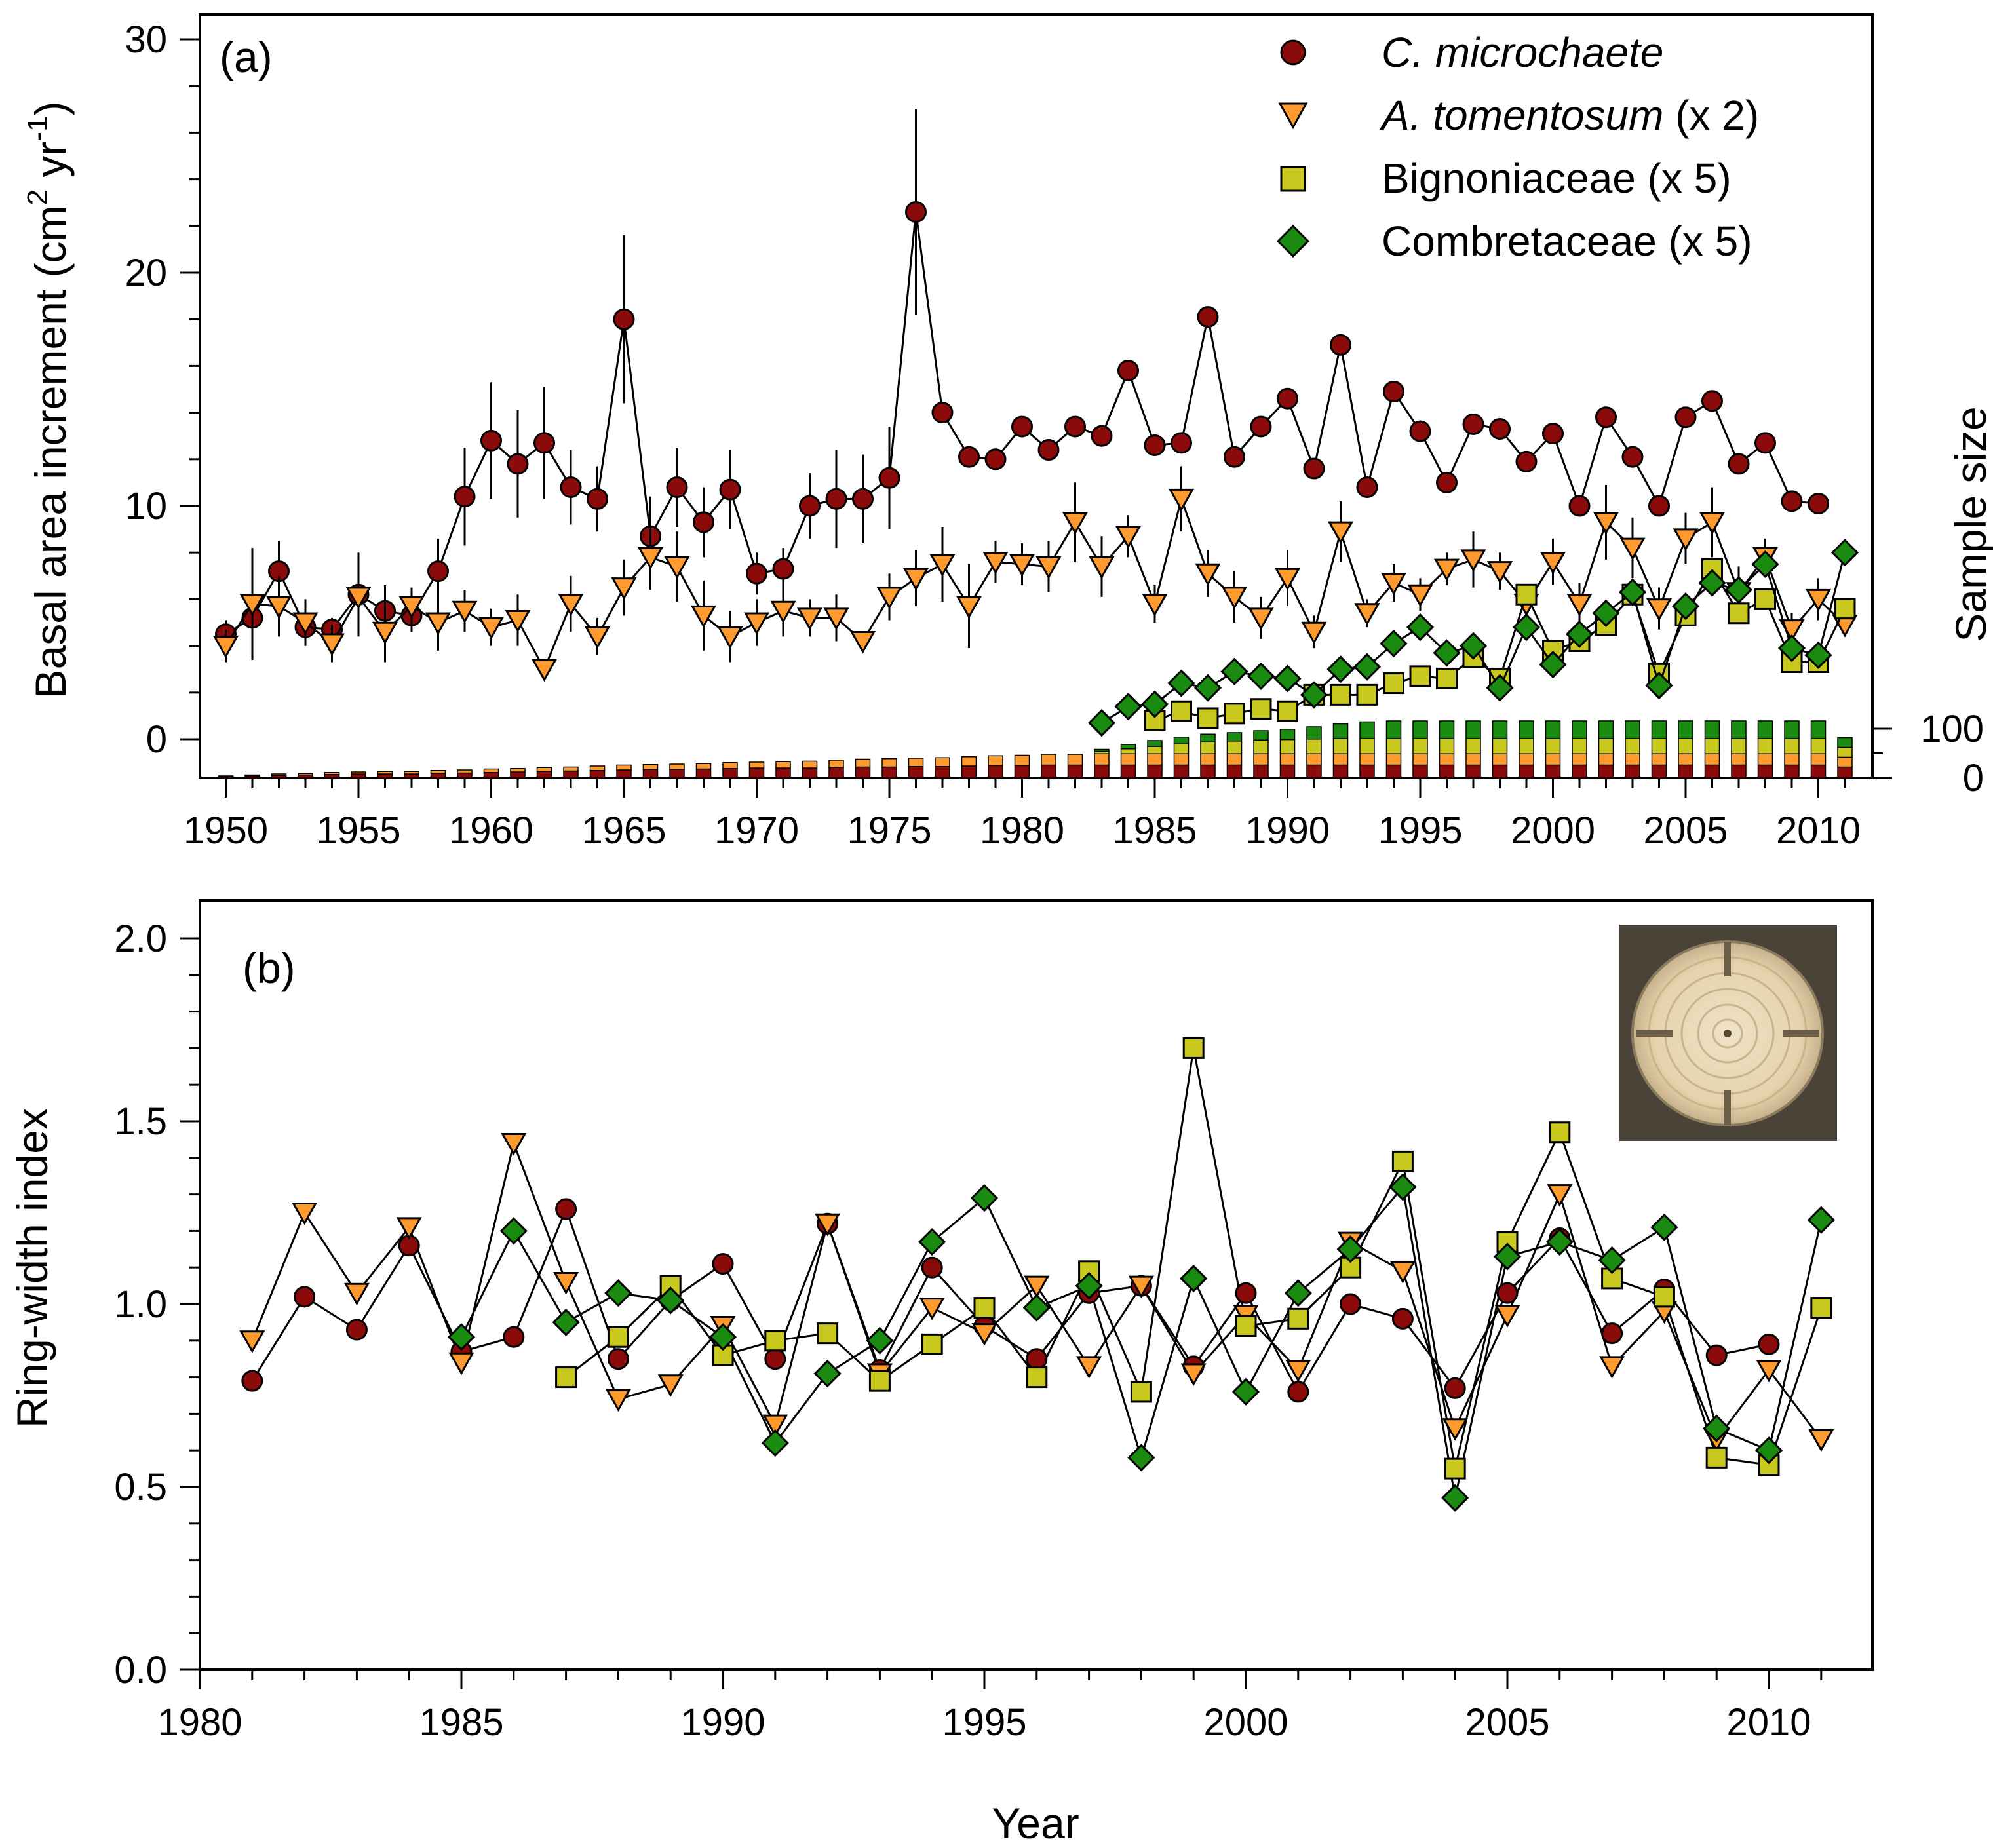 The width and height of the screenshot is (1993, 1848). Describe the element at coordinates (984, 1722) in the screenshot. I see `x-tick-label: 1995` at that location.